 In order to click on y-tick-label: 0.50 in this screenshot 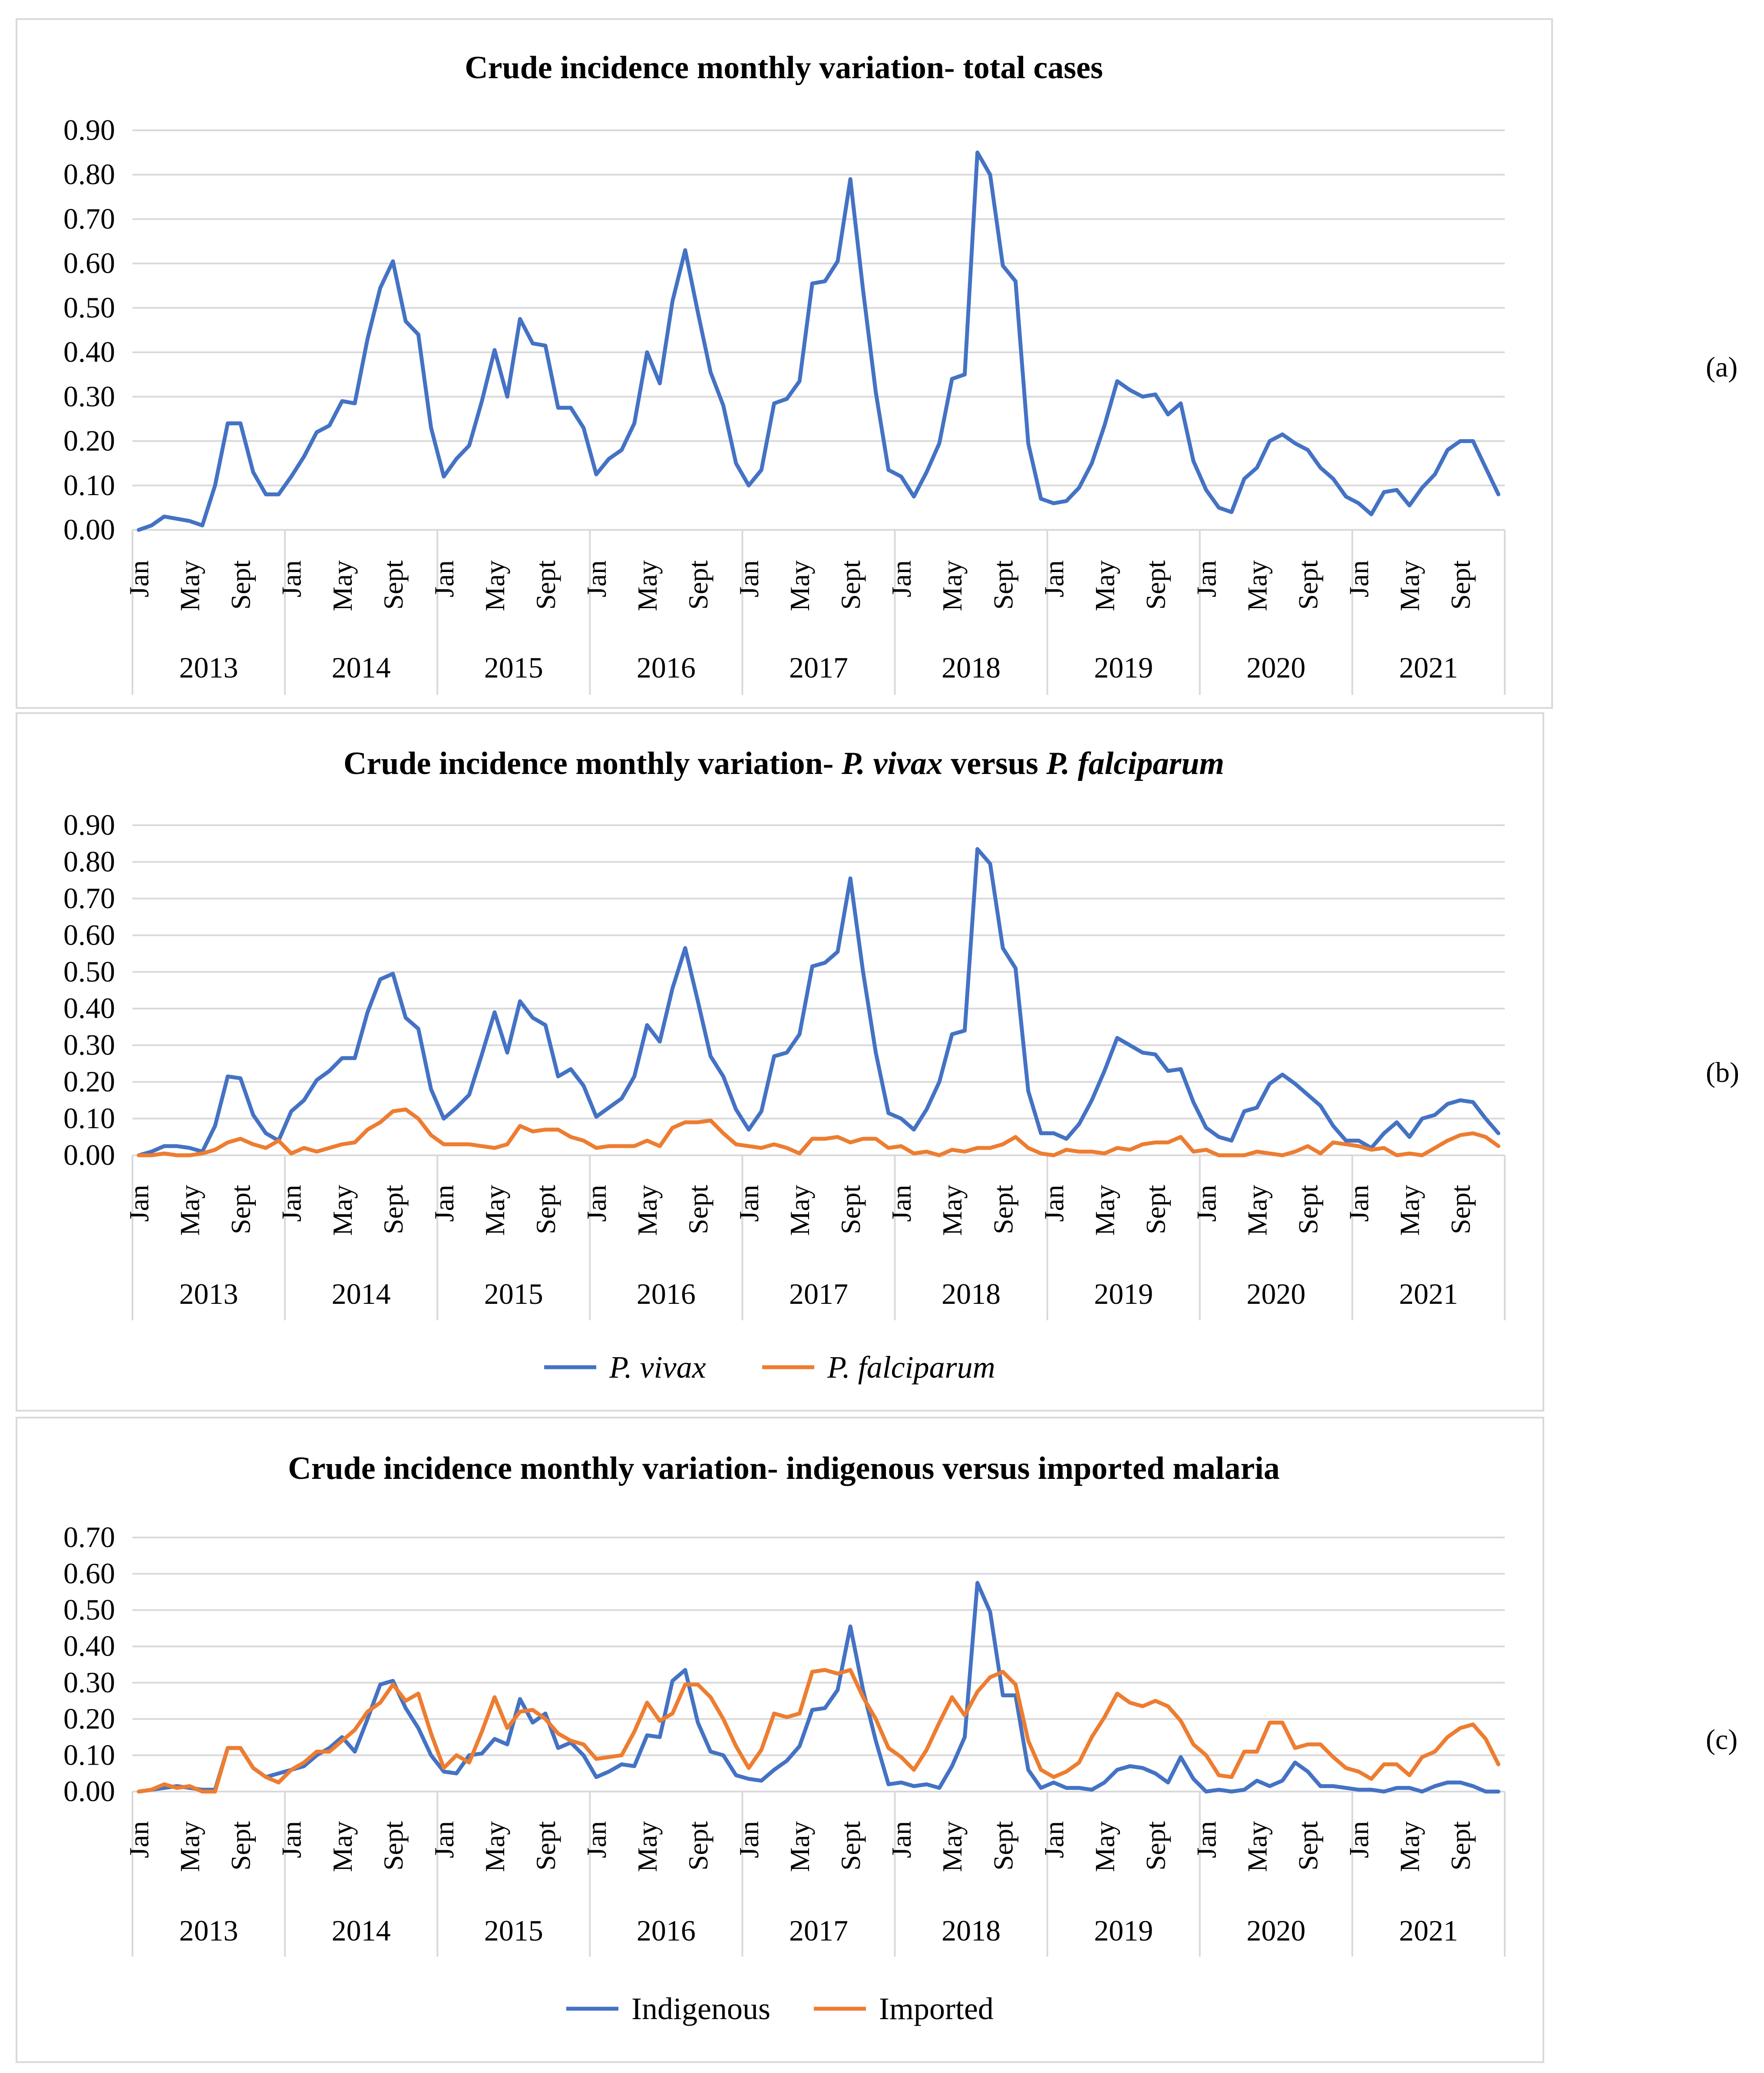, I will do `click(89, 971)`.